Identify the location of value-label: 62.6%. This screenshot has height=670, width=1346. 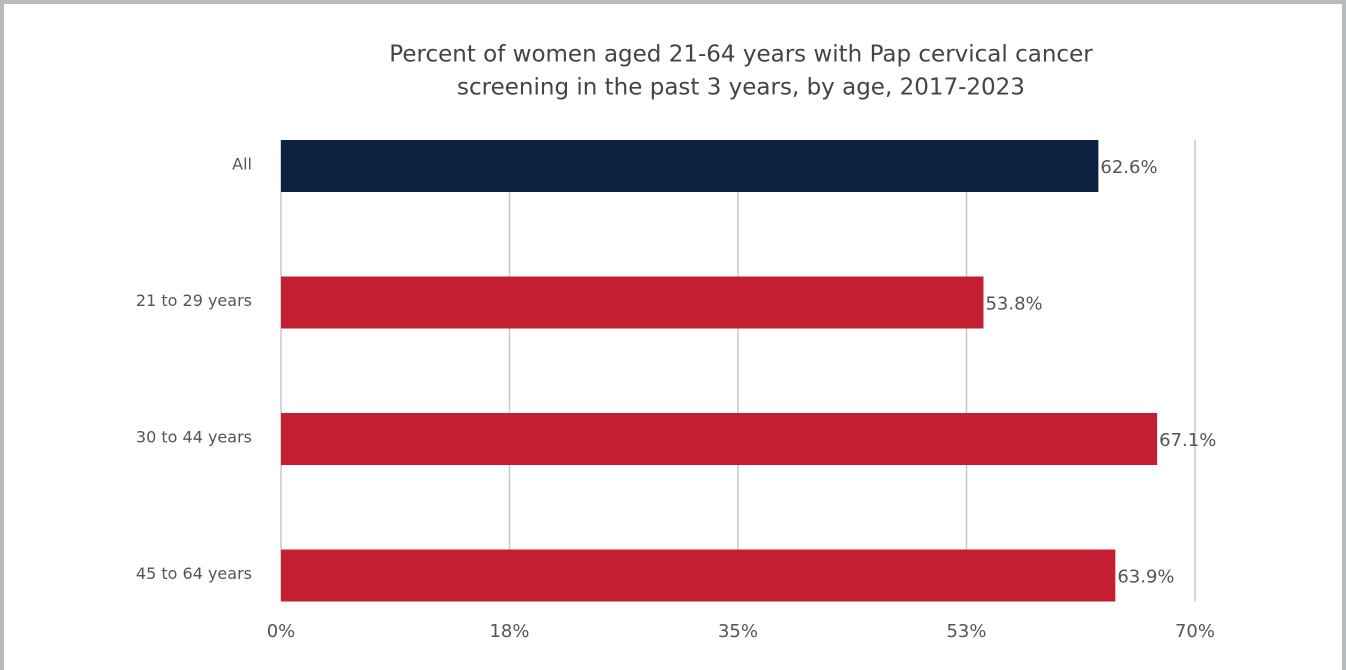
(1128, 167).